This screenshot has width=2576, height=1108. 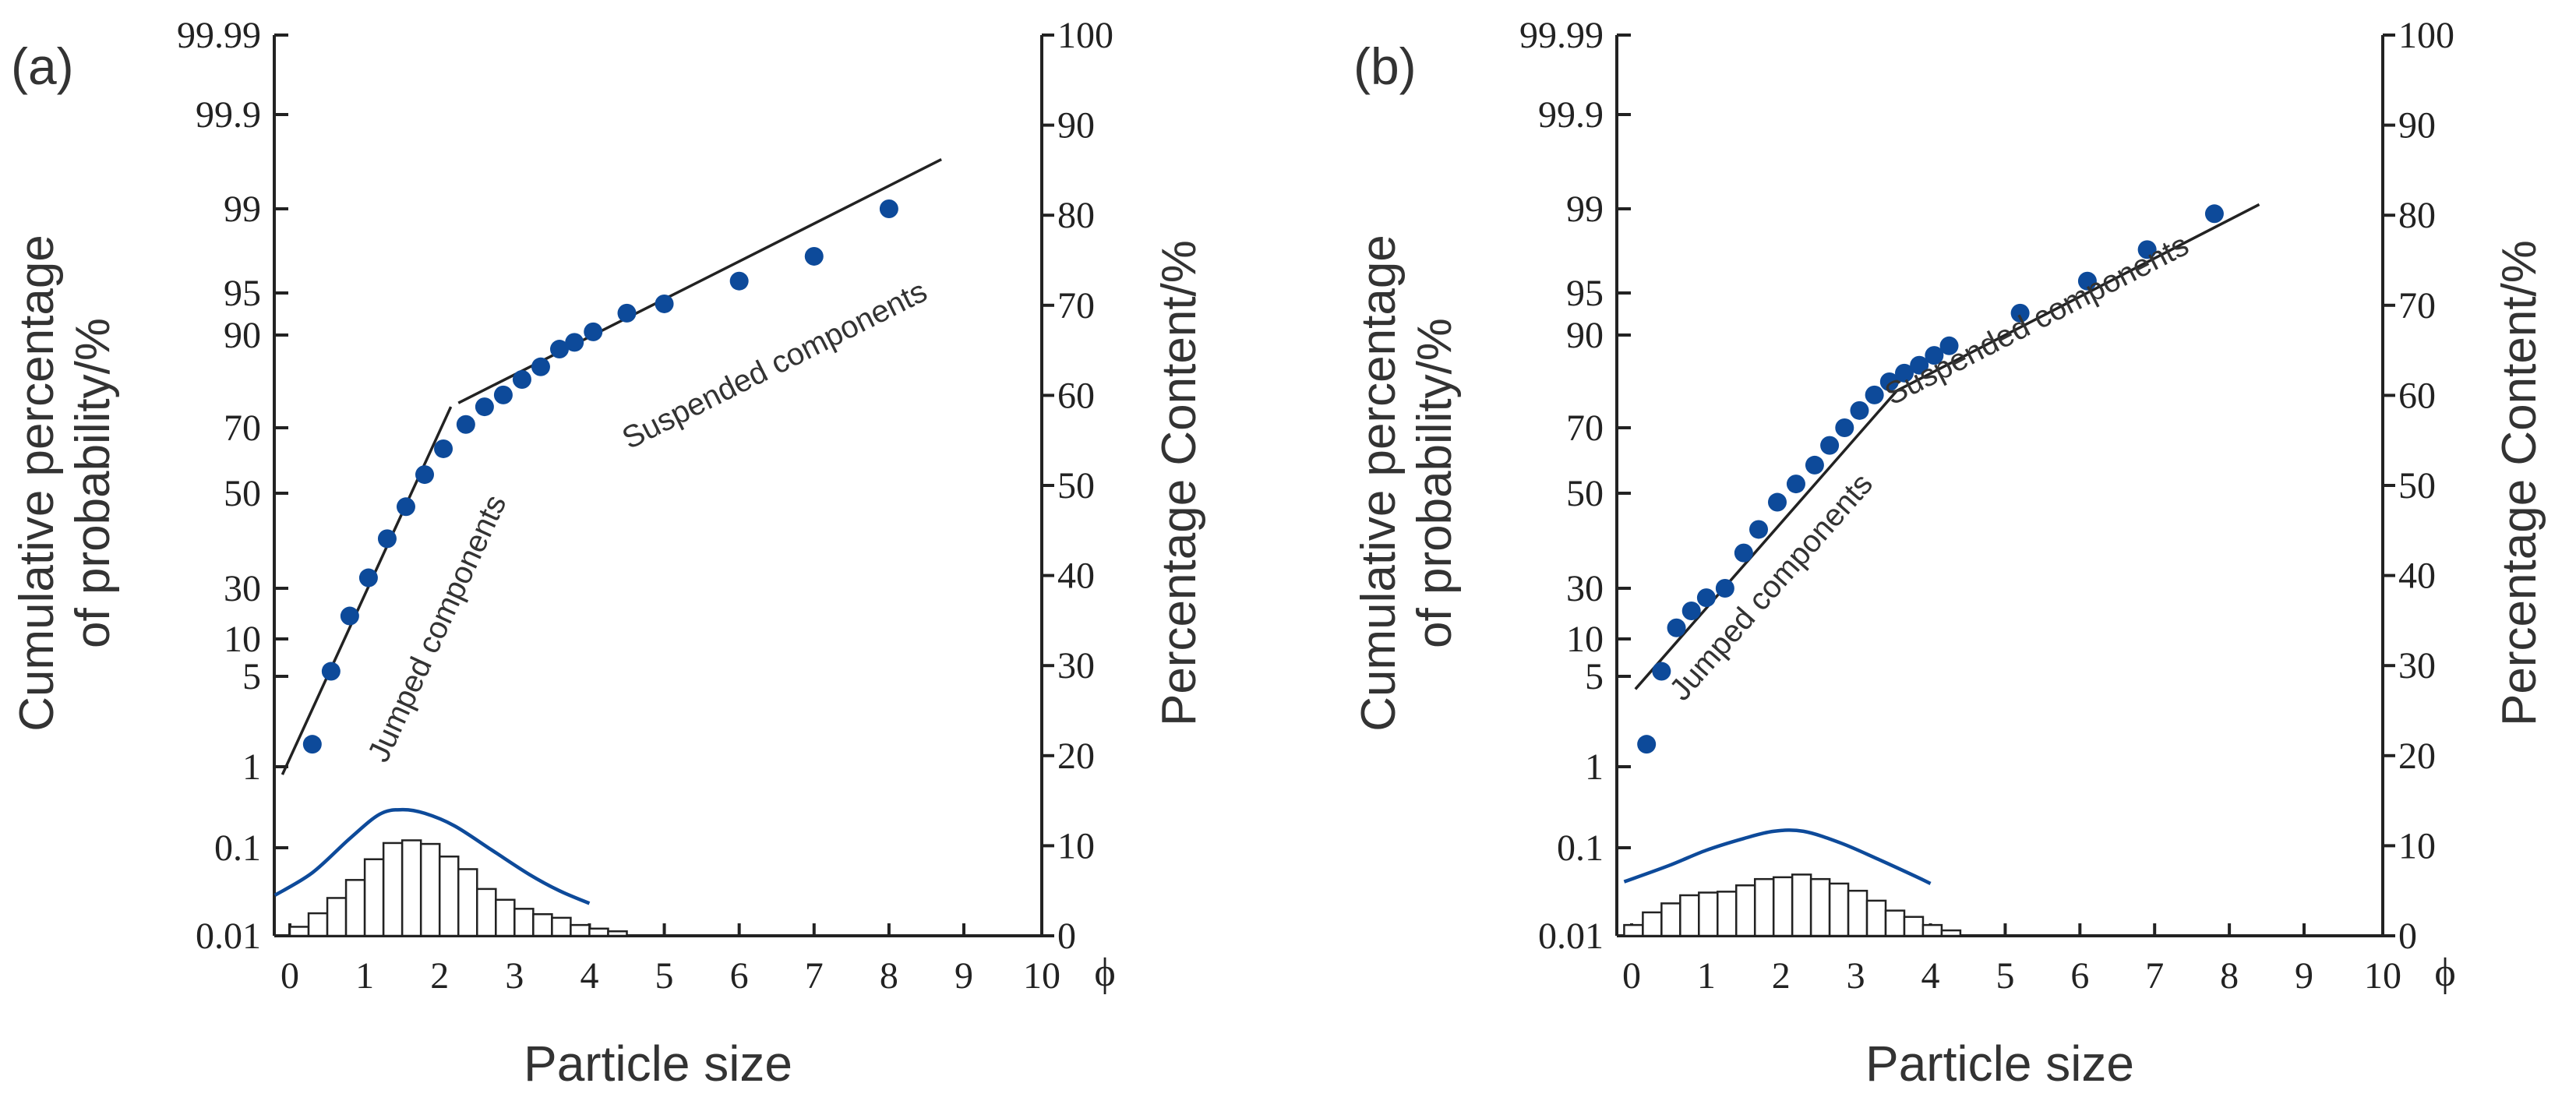 I want to click on panel-label: (b), so click(x=1385, y=66).